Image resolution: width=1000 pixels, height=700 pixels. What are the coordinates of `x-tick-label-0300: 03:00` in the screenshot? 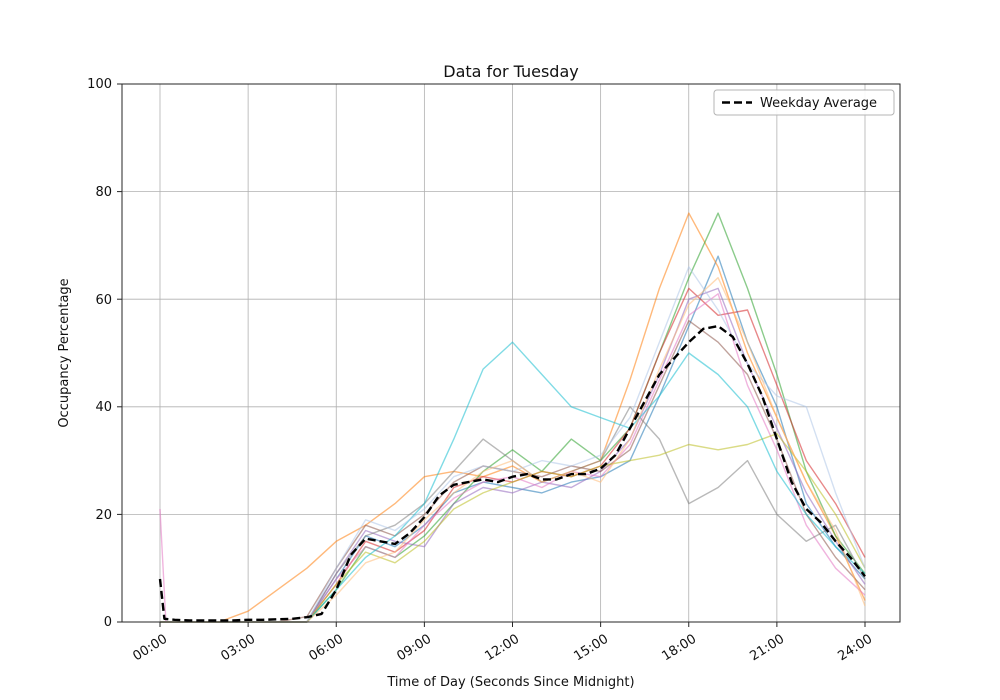 It's located at (238, 648).